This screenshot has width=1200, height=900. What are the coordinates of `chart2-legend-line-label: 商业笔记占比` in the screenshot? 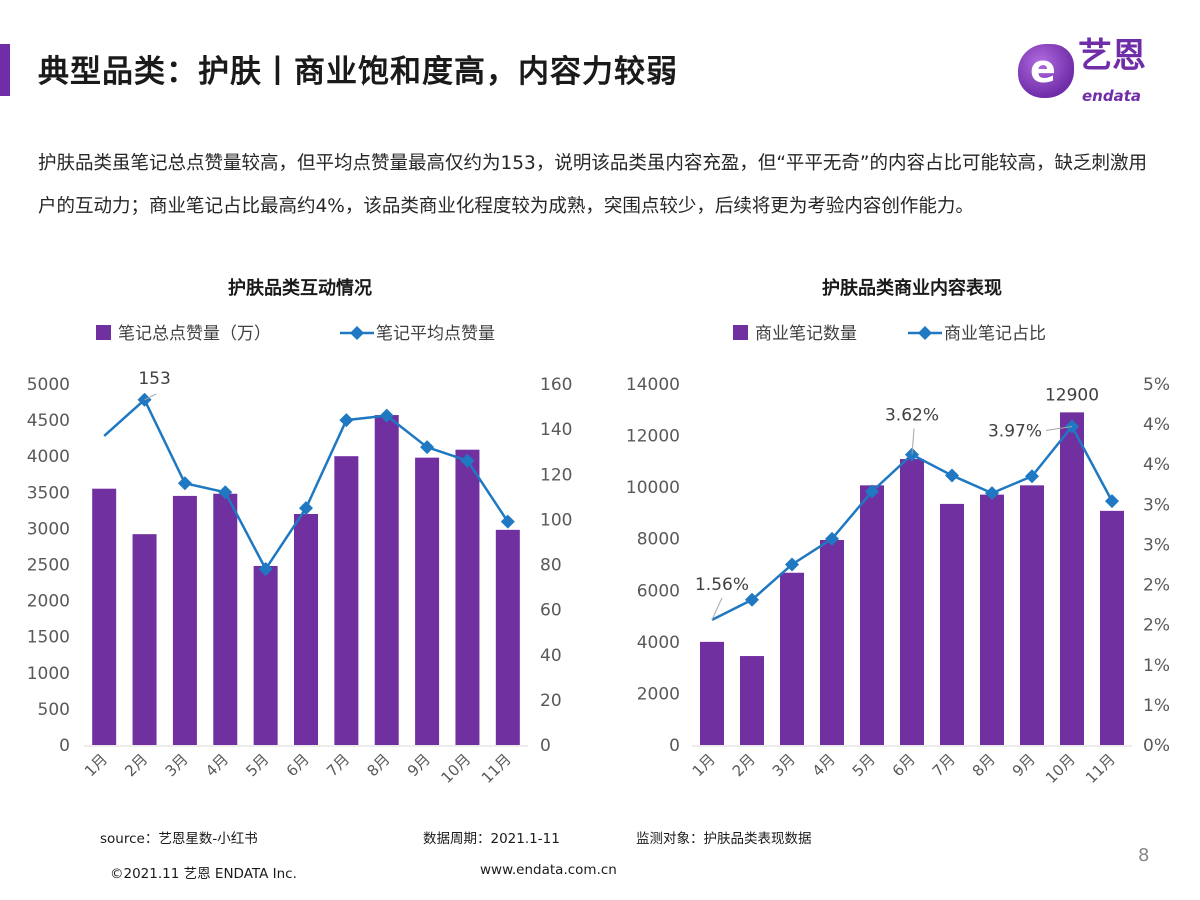 It's located at (995, 334).